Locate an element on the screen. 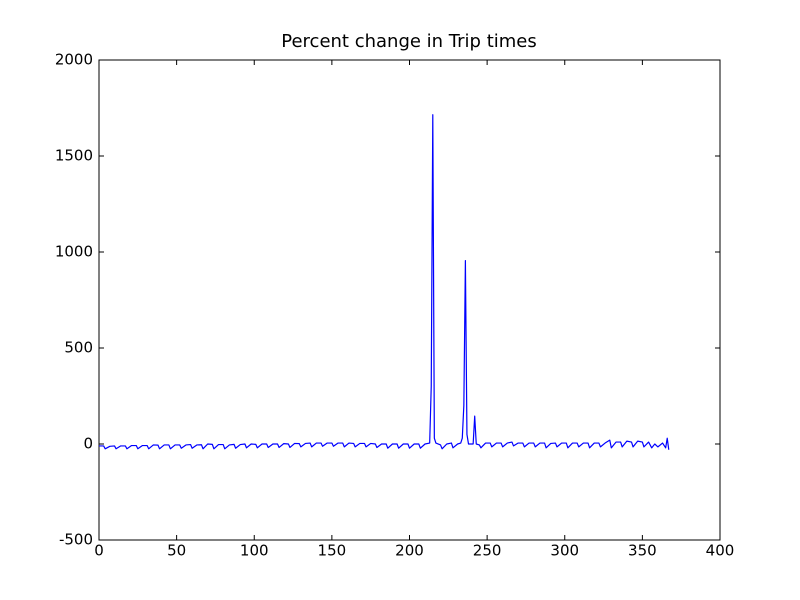  x-tick-label: 0 is located at coordinates (99, 551).